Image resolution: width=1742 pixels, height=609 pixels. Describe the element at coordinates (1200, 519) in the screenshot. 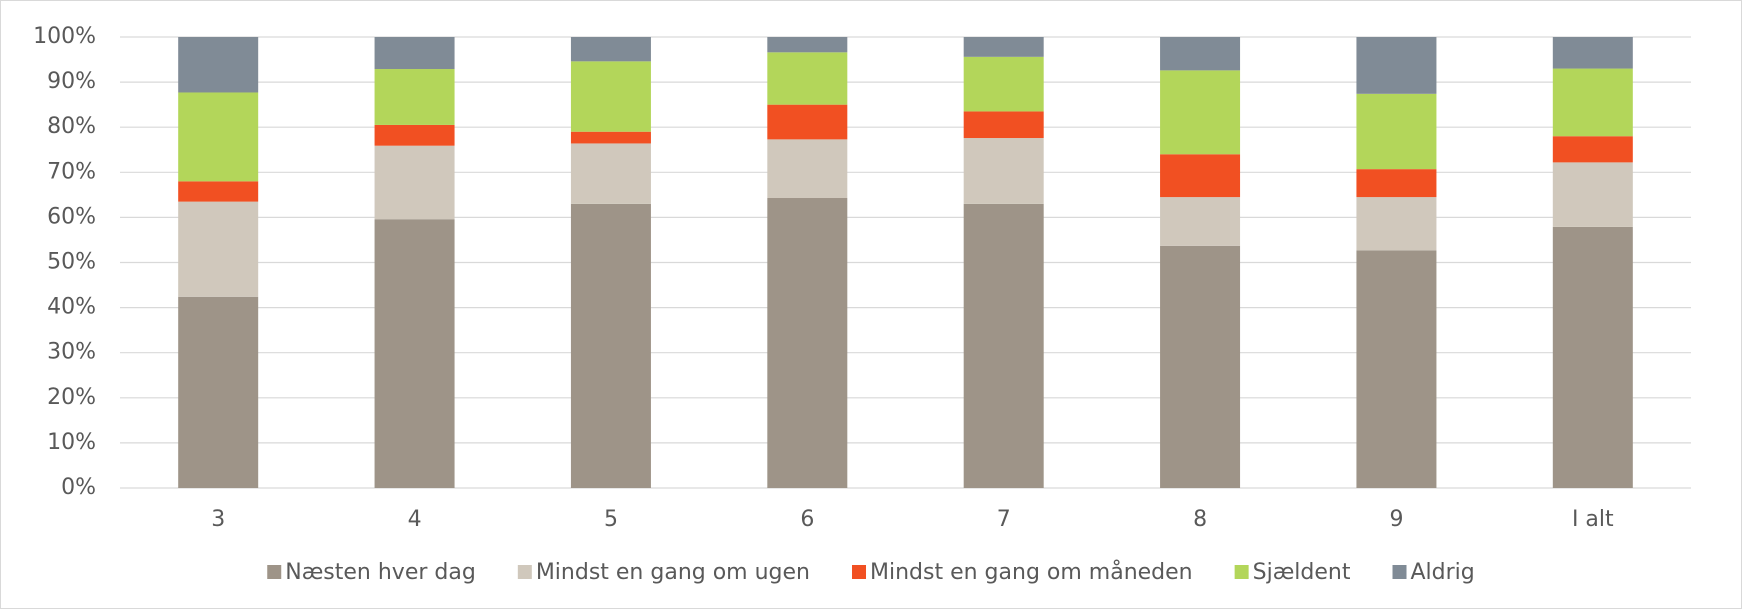

I see `x-tick-label: 8` at that location.